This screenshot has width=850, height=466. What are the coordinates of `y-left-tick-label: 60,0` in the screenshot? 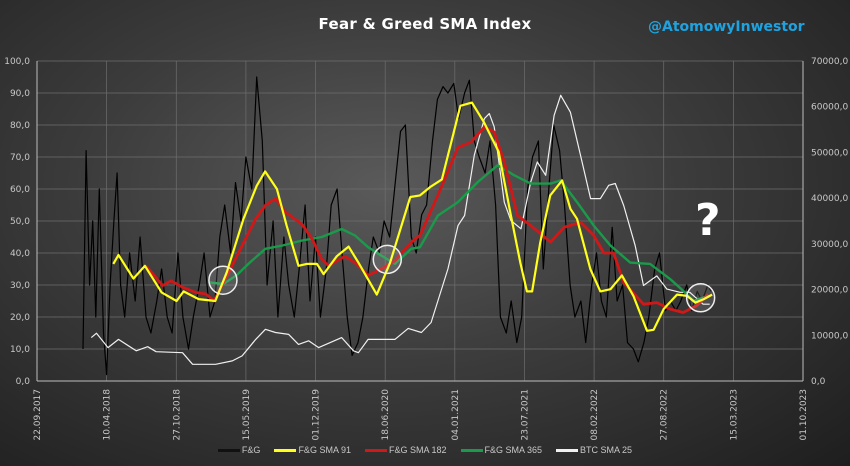 It's located at (20, 190).